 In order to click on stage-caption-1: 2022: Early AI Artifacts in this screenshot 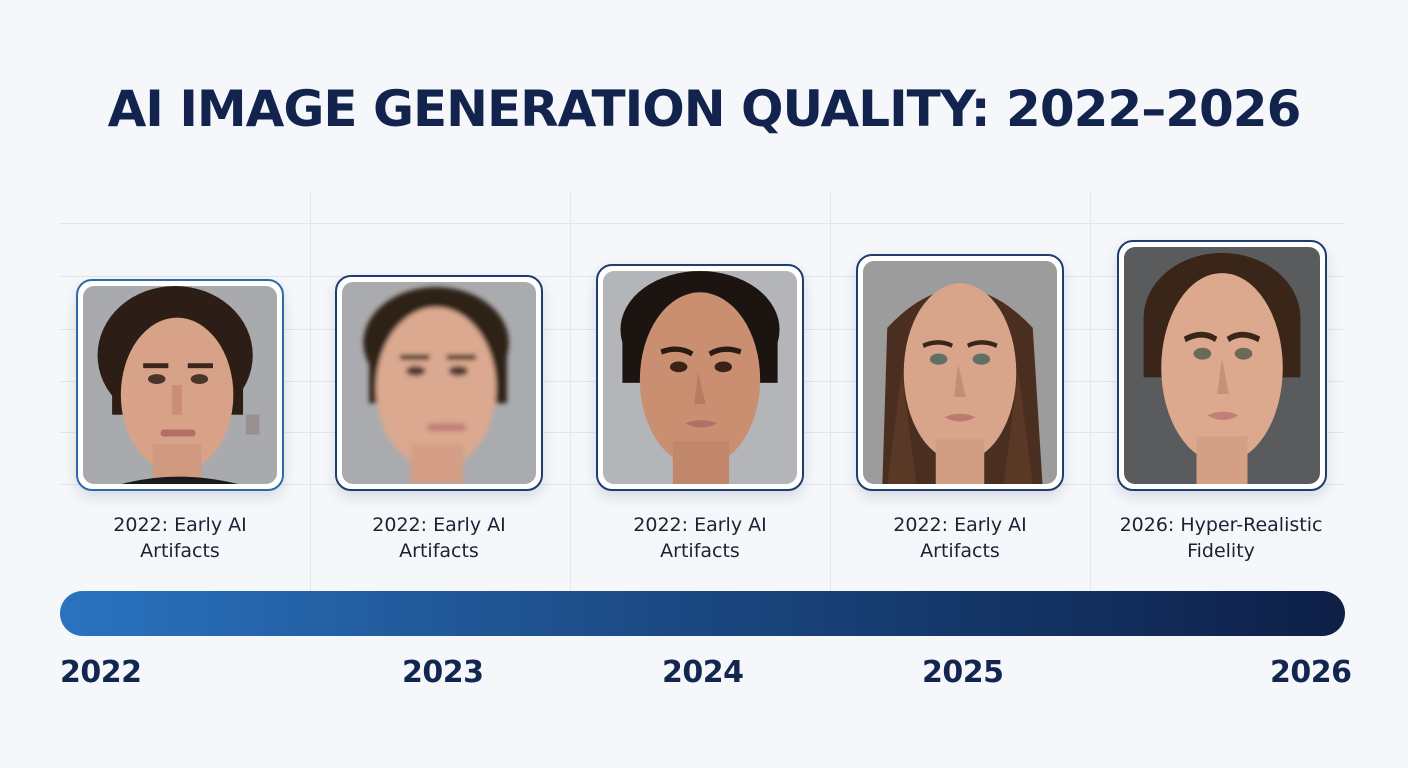, I will do `click(180, 538)`.